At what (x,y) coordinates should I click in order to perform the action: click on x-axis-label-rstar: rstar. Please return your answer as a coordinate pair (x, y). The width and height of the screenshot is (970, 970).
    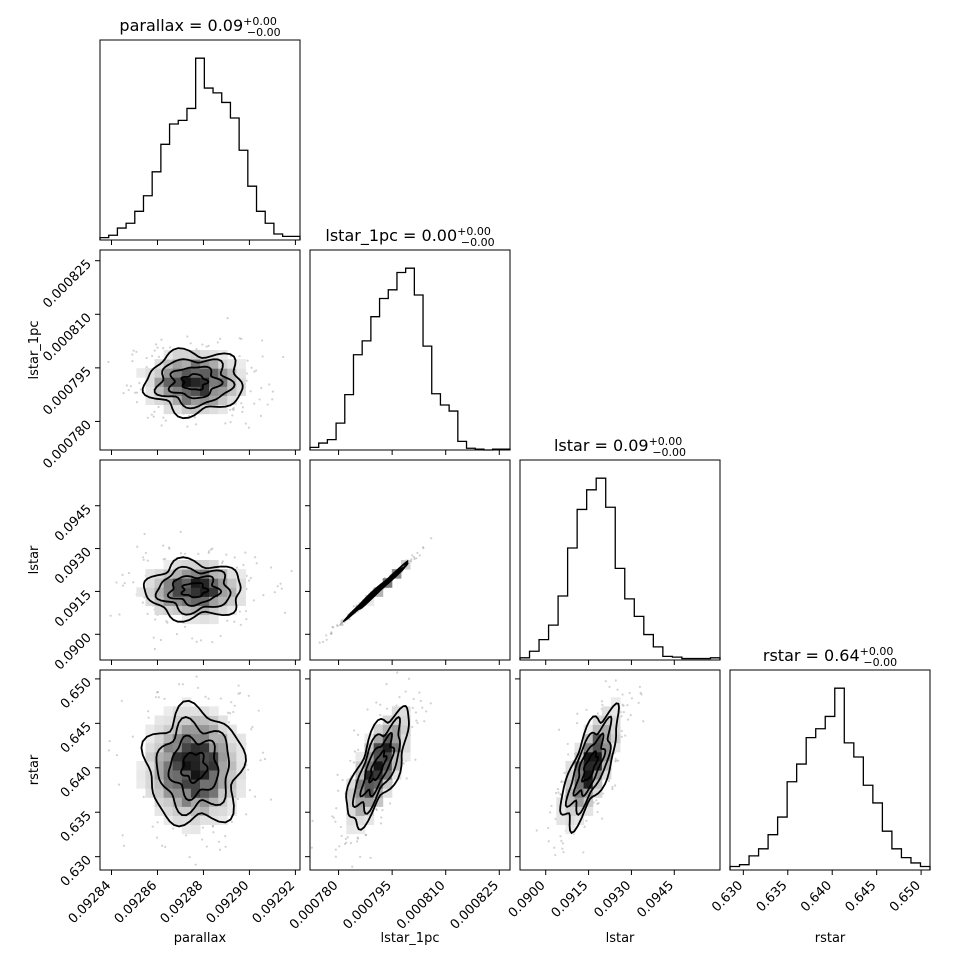
    Looking at the image, I should click on (830, 938).